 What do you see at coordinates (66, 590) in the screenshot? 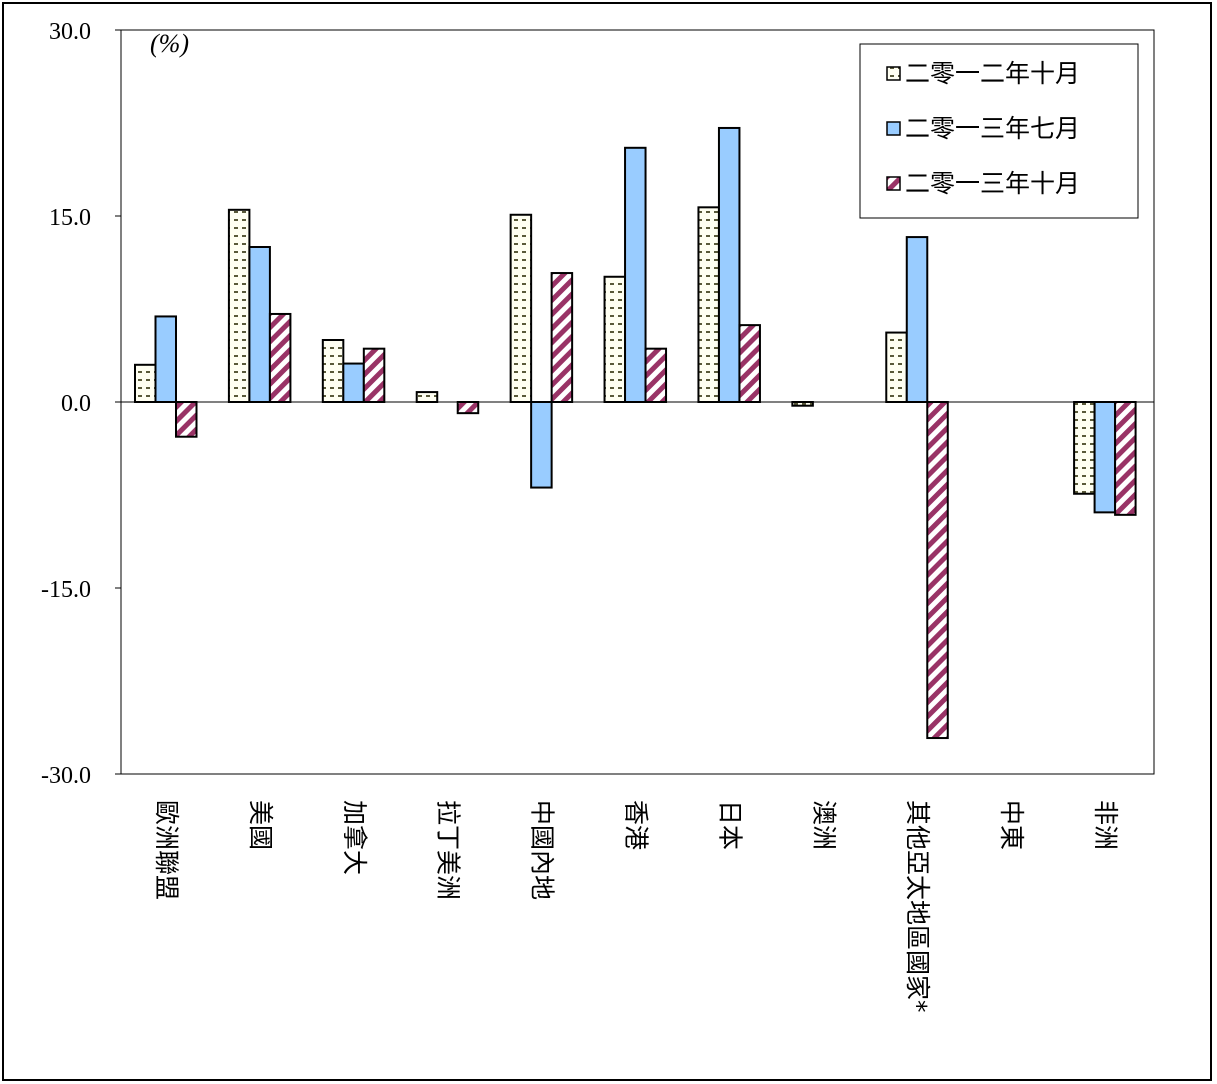
I see `y-tick-label: -15.0` at bounding box center [66, 590].